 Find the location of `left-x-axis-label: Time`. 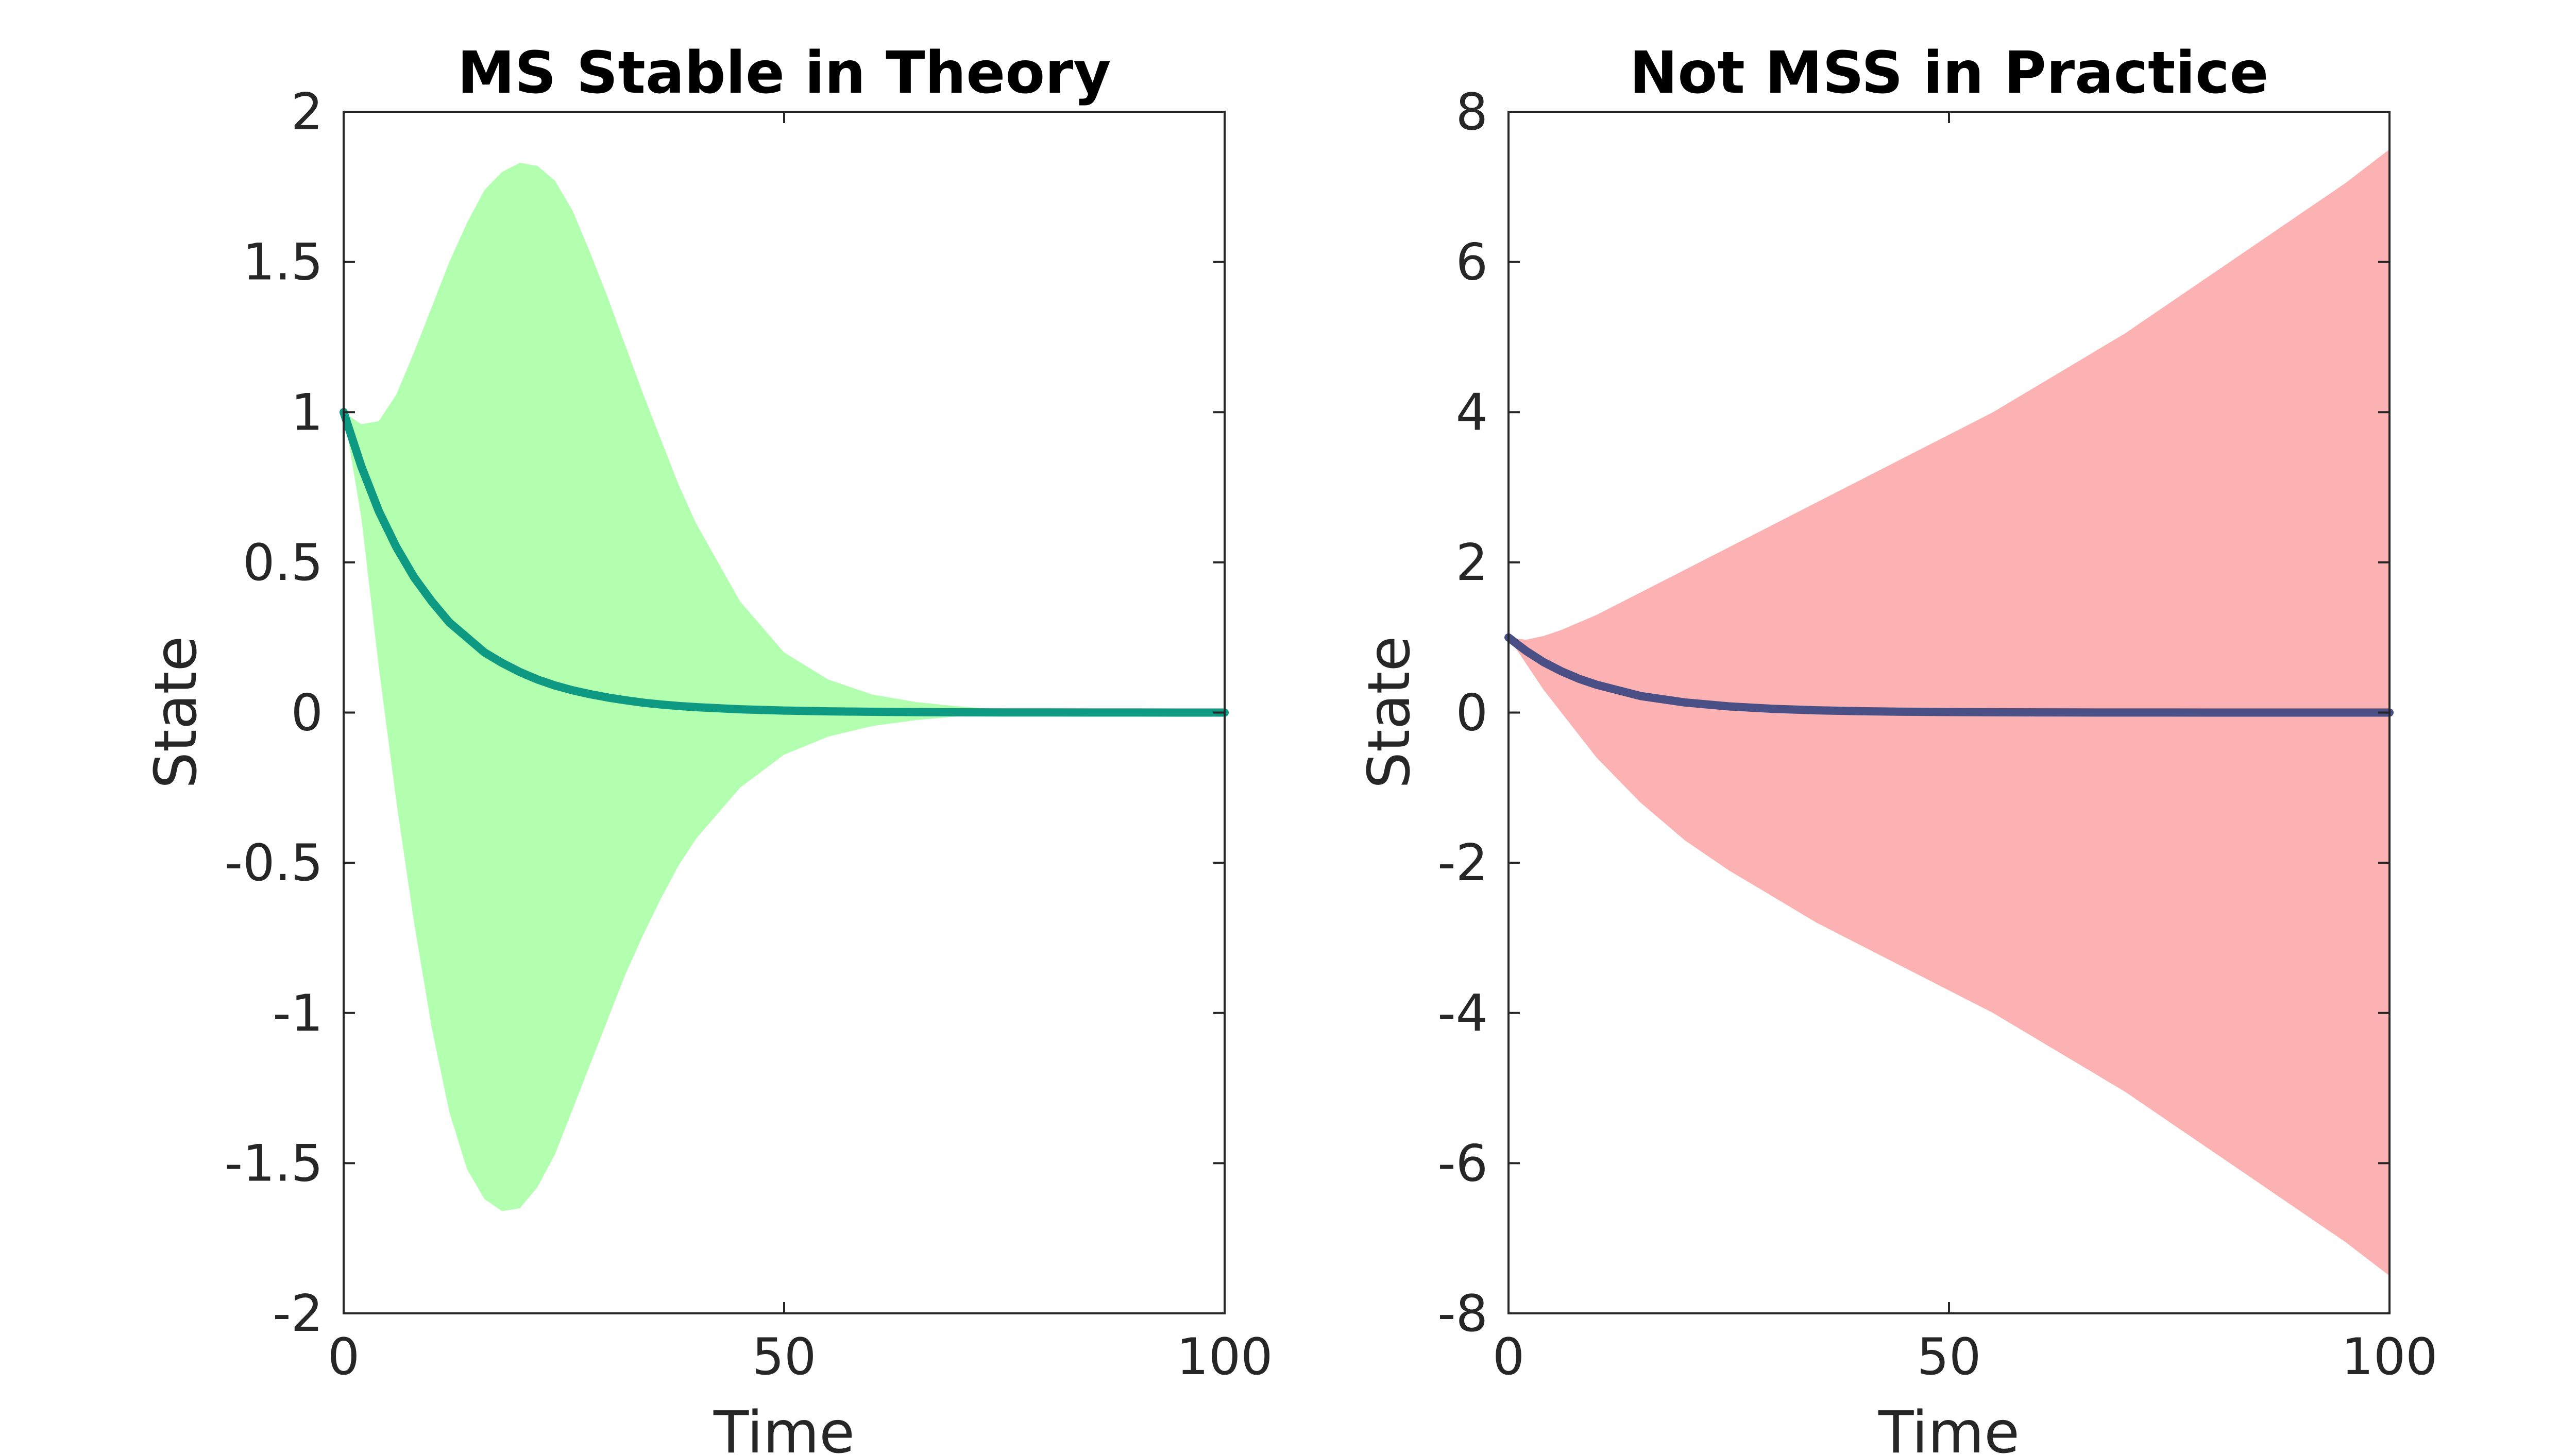

left-x-axis-label: Time is located at coordinates (784, 1427).